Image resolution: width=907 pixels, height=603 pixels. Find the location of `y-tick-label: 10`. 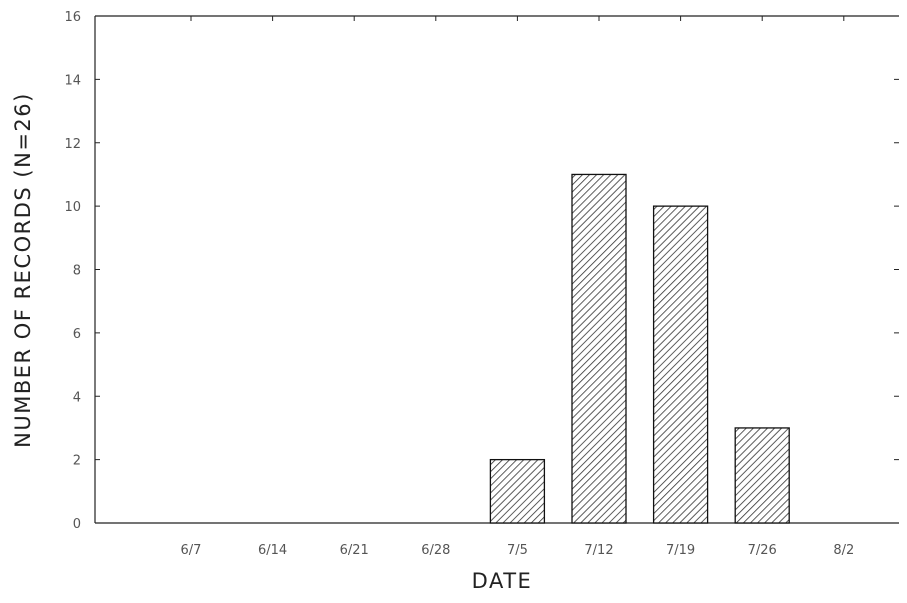

y-tick-label: 10 is located at coordinates (72, 207).